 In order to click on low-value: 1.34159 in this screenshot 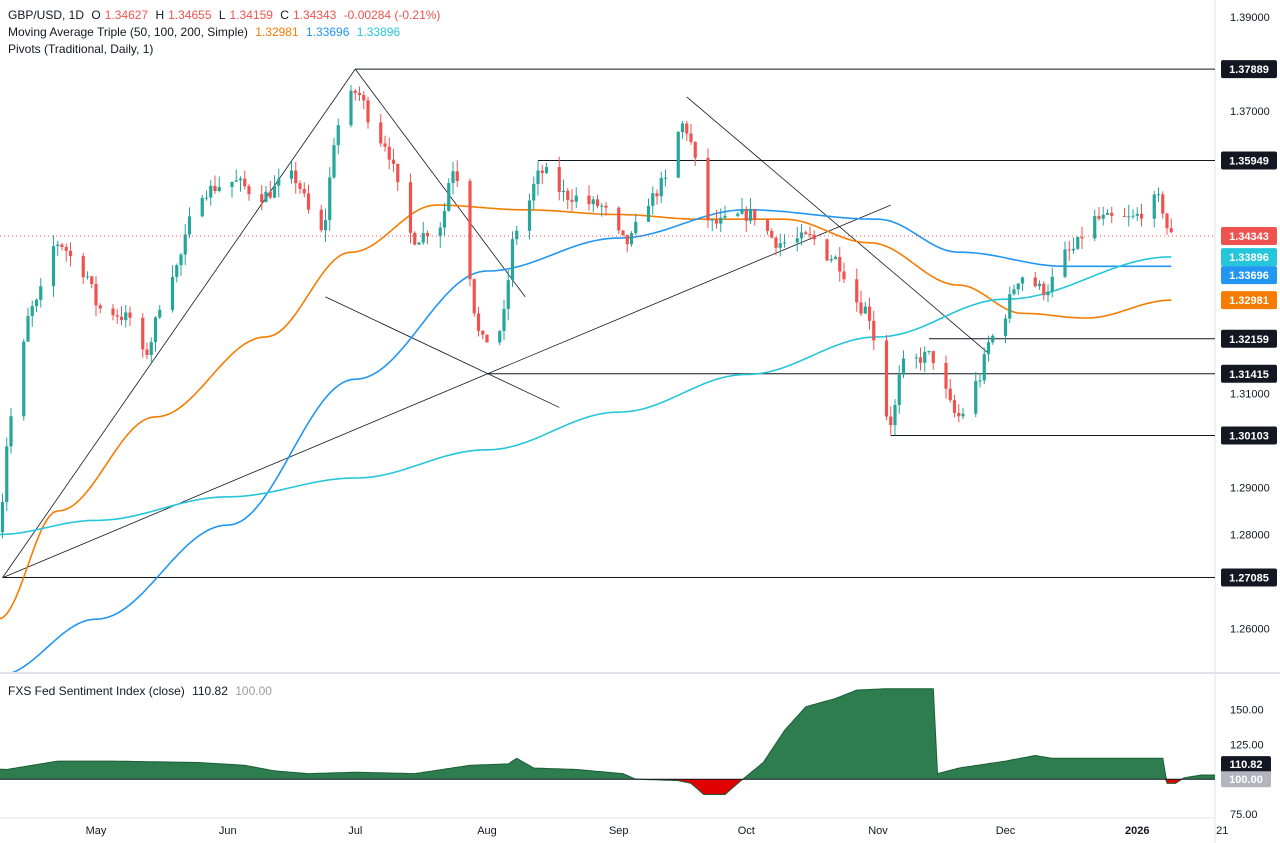, I will do `click(251, 15)`.